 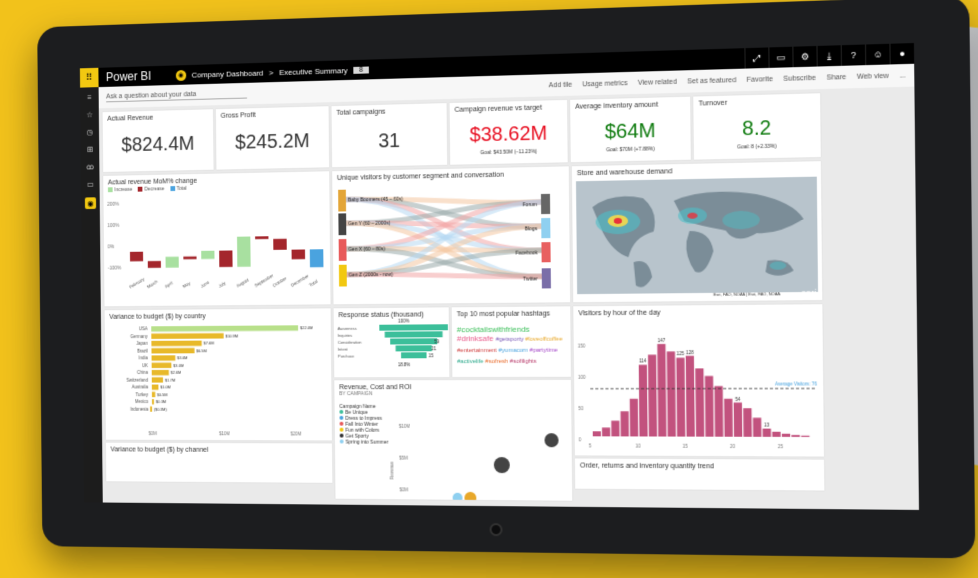 I want to click on star-icon: ☆, so click(x=89, y=115).